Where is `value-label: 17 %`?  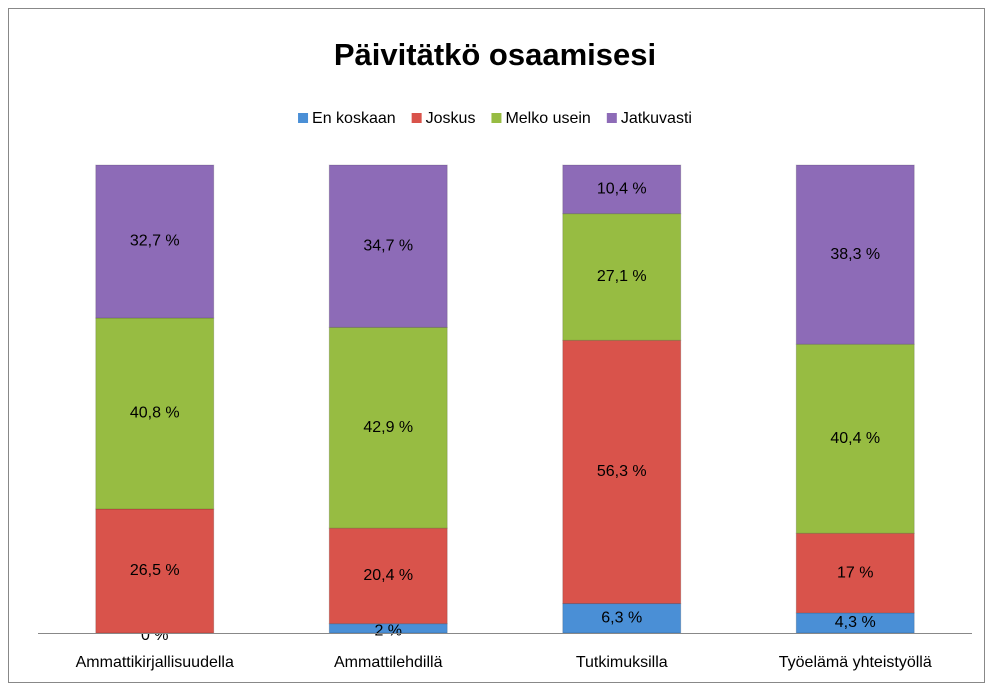
value-label: 17 % is located at coordinates (855, 572).